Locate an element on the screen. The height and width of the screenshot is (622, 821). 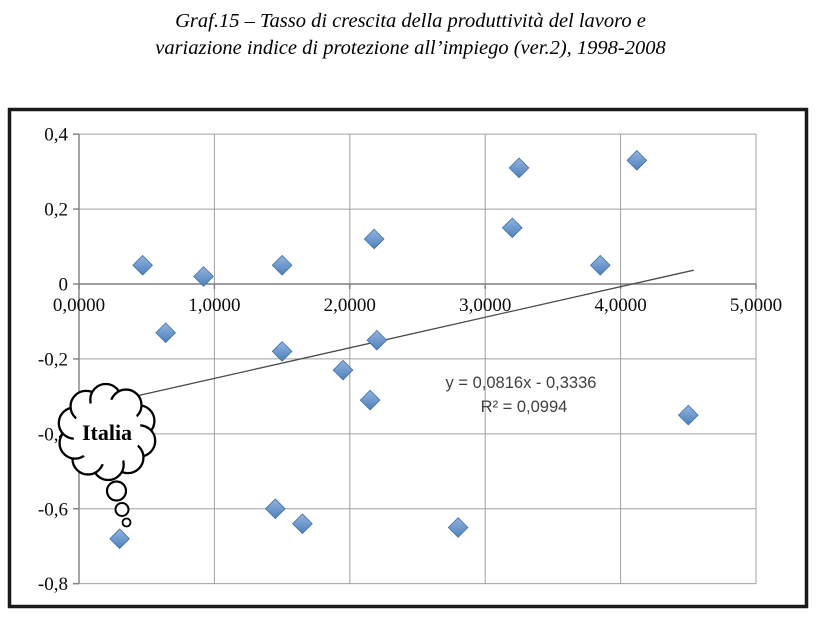
x-tick-label: 0,0000 is located at coordinates (79, 305).